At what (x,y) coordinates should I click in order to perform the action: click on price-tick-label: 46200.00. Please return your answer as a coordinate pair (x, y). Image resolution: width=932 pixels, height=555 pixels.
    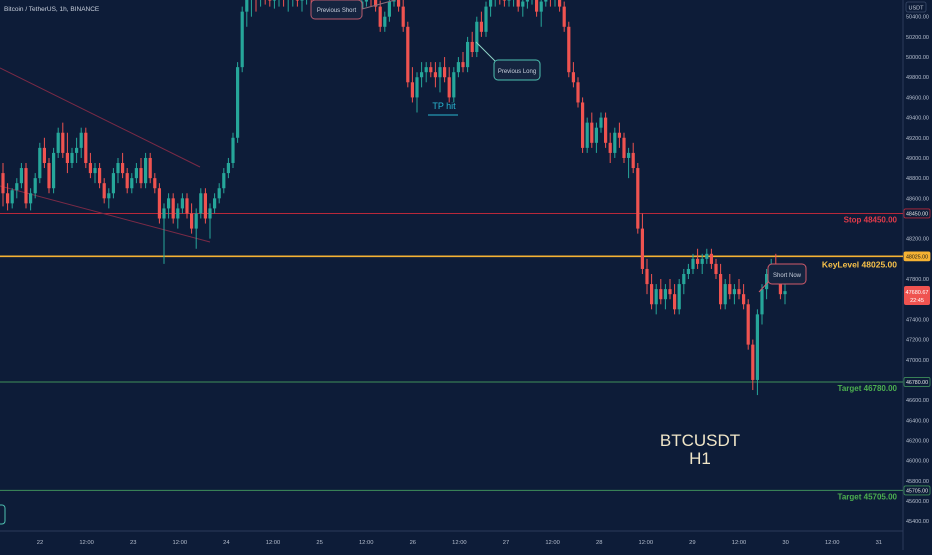
    Looking at the image, I should click on (917, 441).